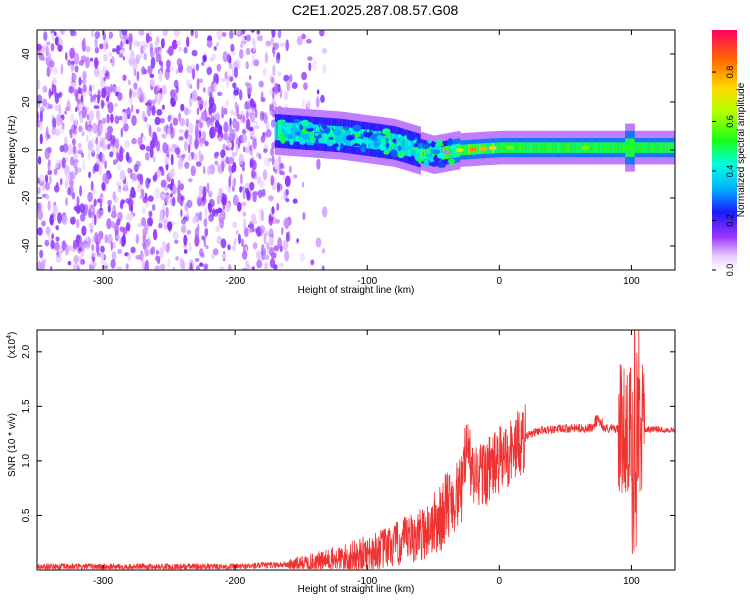  Describe the element at coordinates (26, 245) in the screenshot. I see `spectrogram-ytick-label: -40` at that location.